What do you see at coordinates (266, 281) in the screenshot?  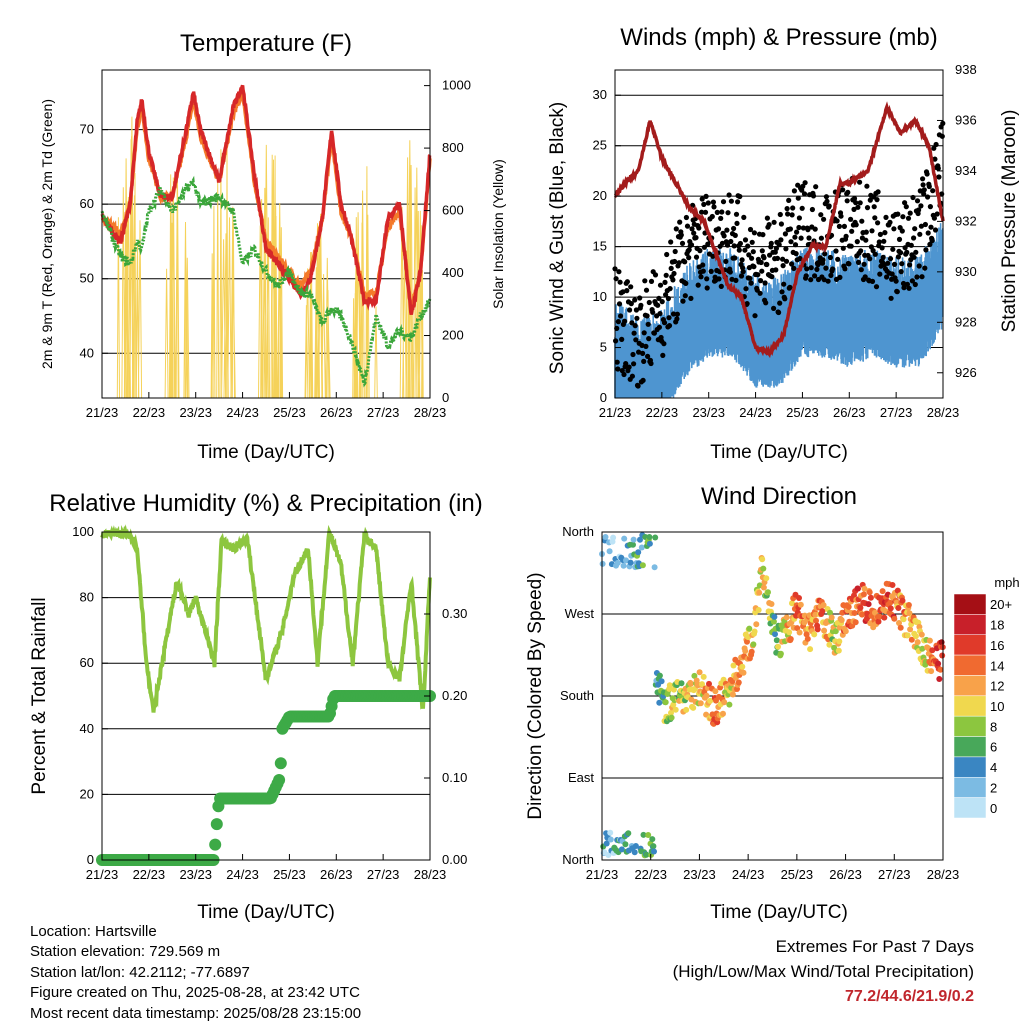 I see `dewpoint-series-line` at bounding box center [266, 281].